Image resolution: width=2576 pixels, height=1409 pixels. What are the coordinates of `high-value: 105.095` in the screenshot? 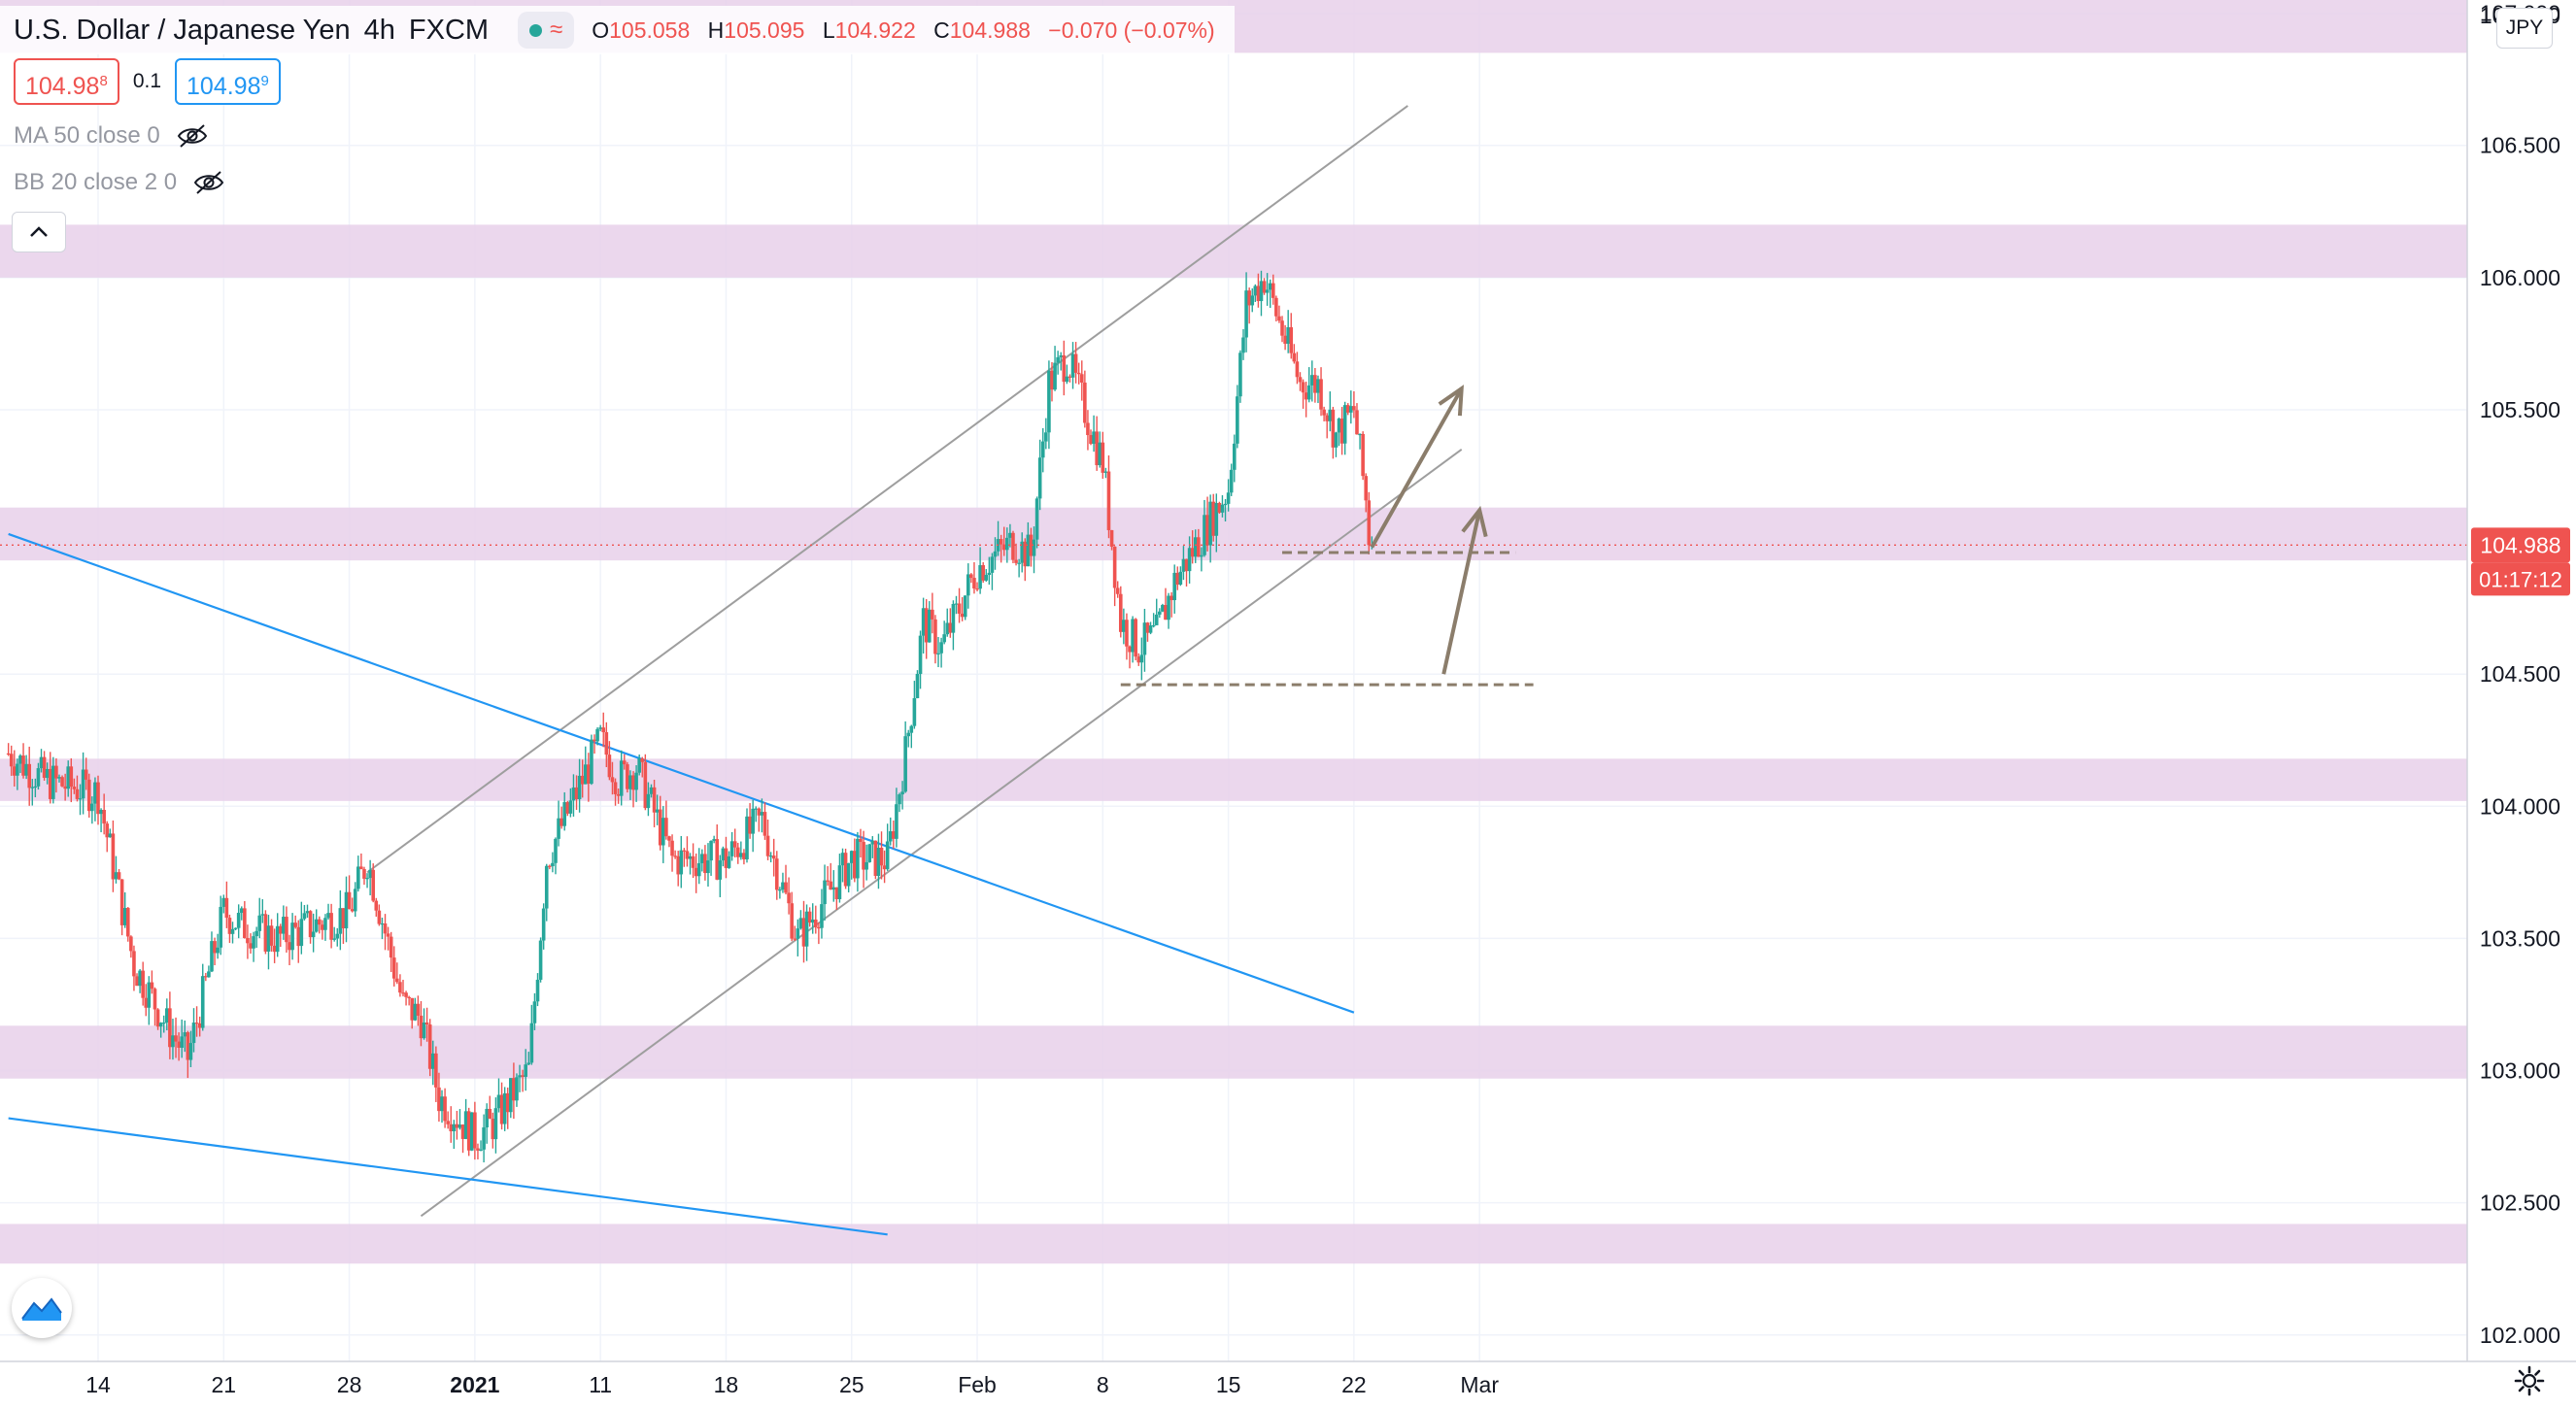 It's located at (764, 30).